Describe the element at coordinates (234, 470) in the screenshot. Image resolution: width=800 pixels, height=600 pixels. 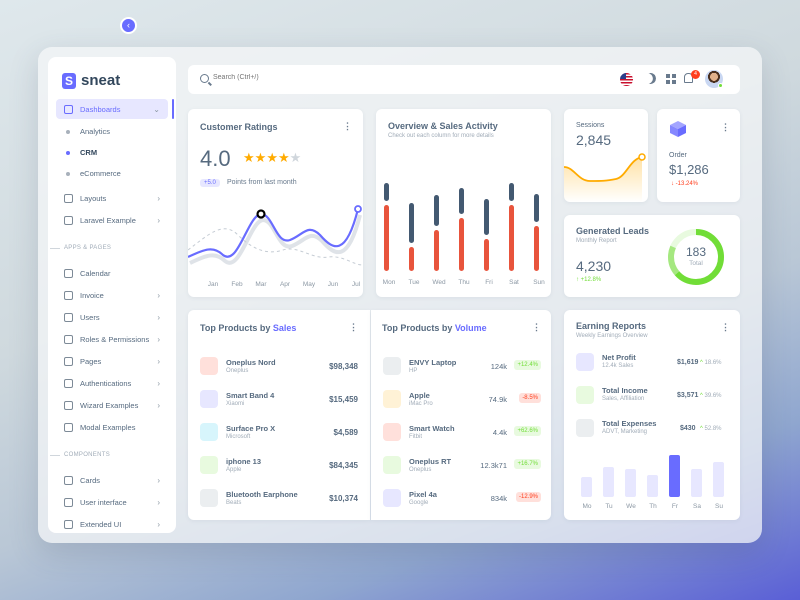
I see `product-brand: Apple` at that location.